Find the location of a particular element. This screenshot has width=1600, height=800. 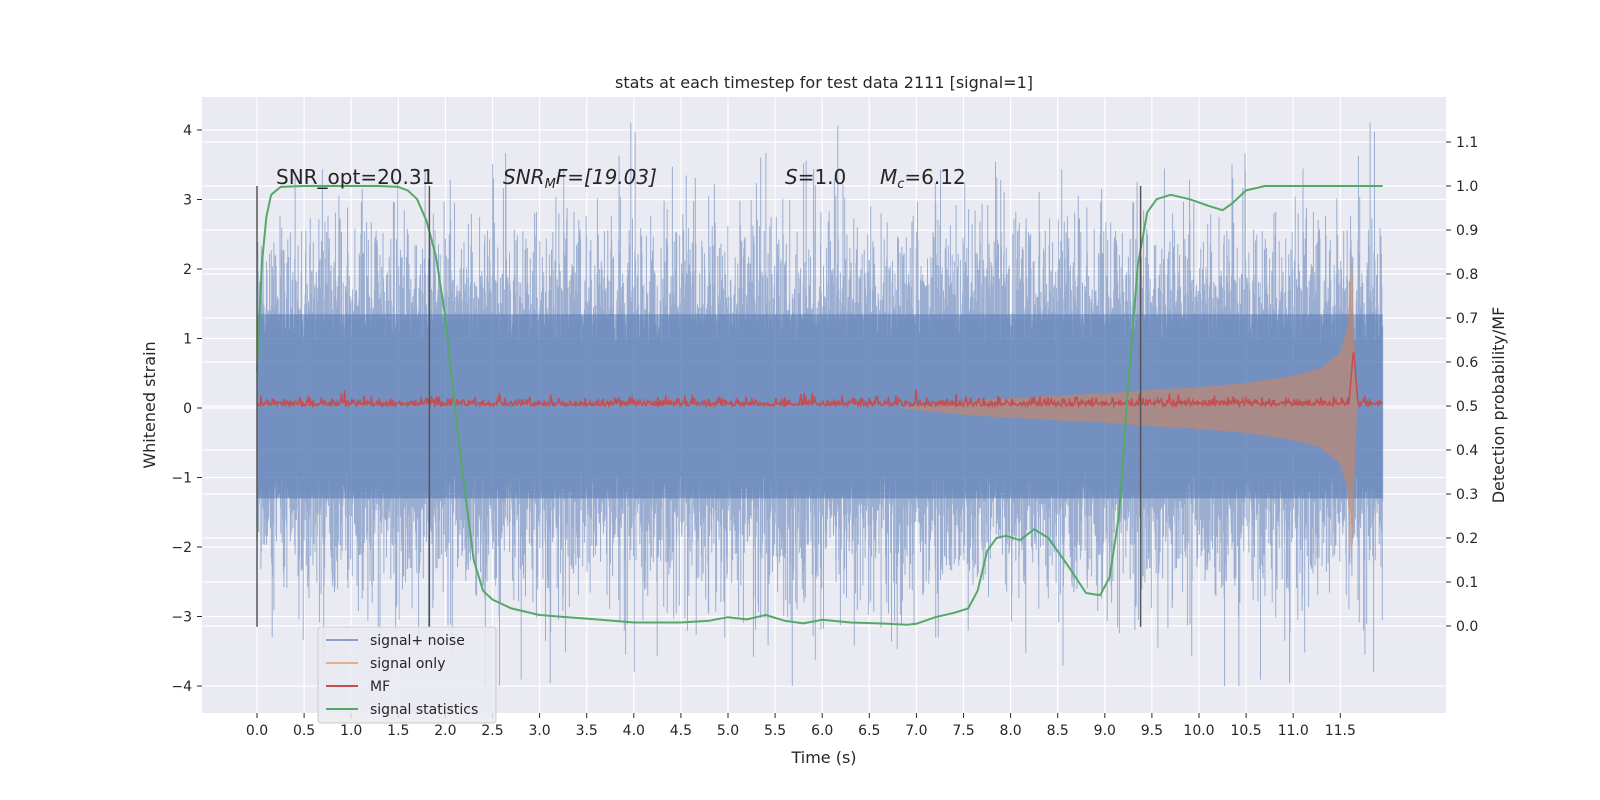

y2-axis-label: Detection probability/MF is located at coordinates (1498, 405).